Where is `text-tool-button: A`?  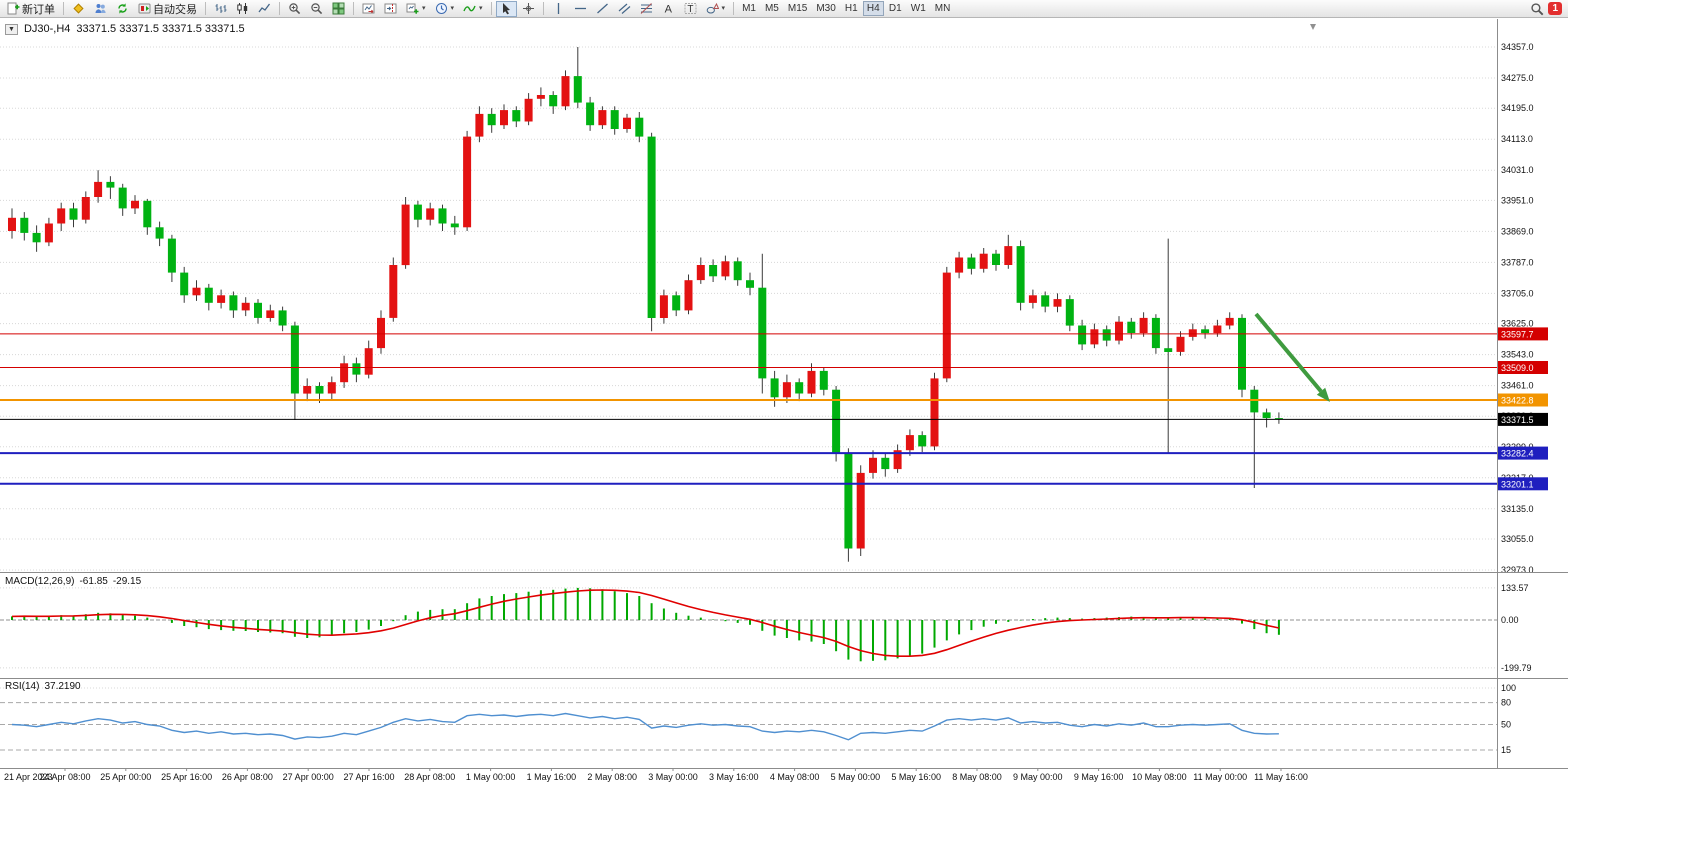
text-tool-button: A is located at coordinates (668, 9).